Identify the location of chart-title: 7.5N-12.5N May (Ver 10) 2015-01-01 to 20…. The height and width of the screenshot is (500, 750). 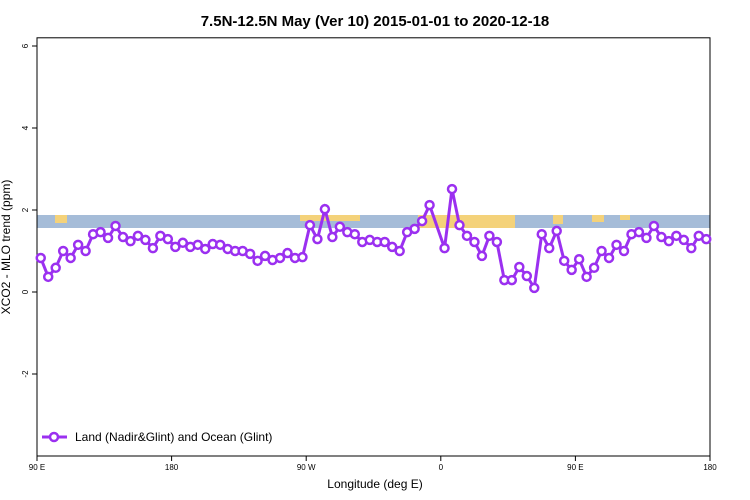
(375, 21).